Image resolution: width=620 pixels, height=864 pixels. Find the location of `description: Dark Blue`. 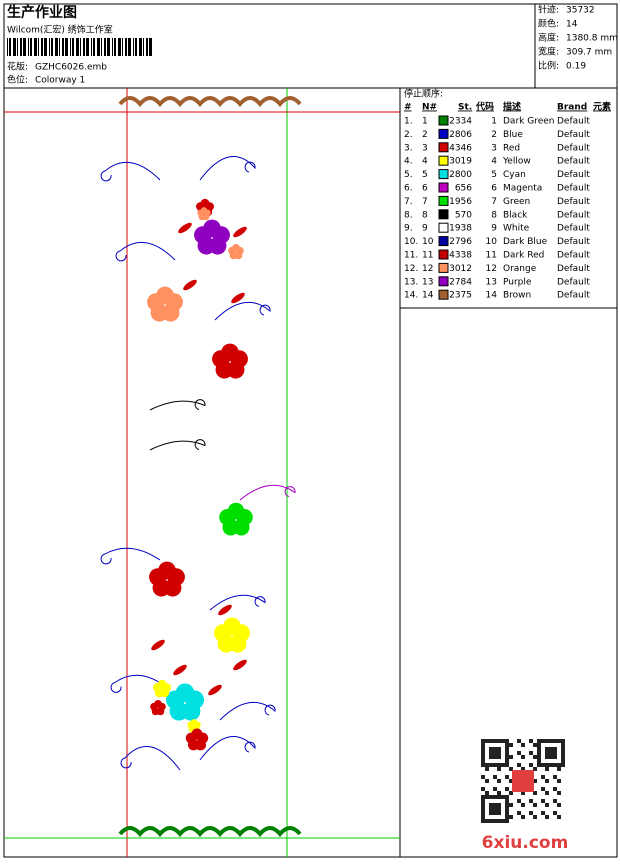

description: Dark Blue is located at coordinates (525, 242).